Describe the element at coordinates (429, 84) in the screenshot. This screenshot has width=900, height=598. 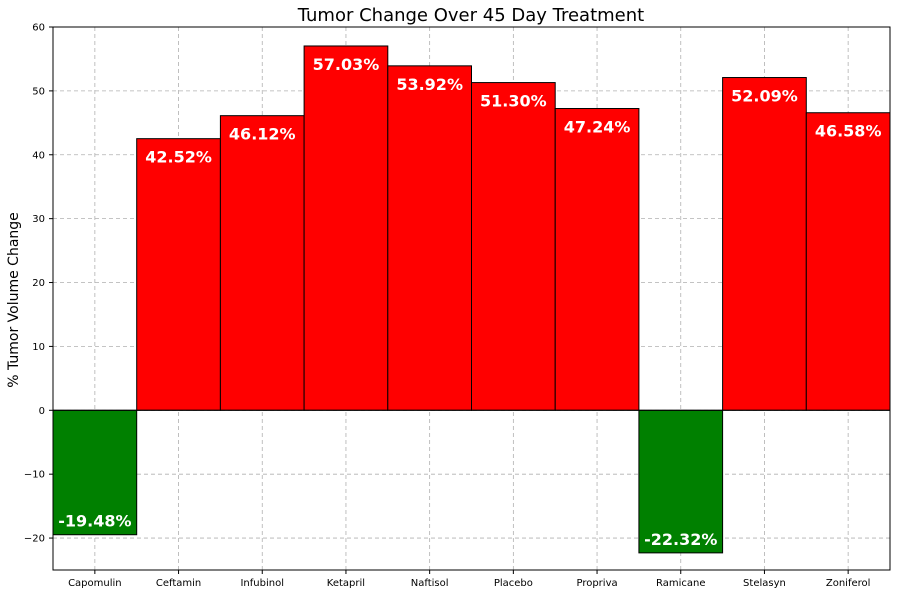
I see `data-label: 53.92%` at that location.